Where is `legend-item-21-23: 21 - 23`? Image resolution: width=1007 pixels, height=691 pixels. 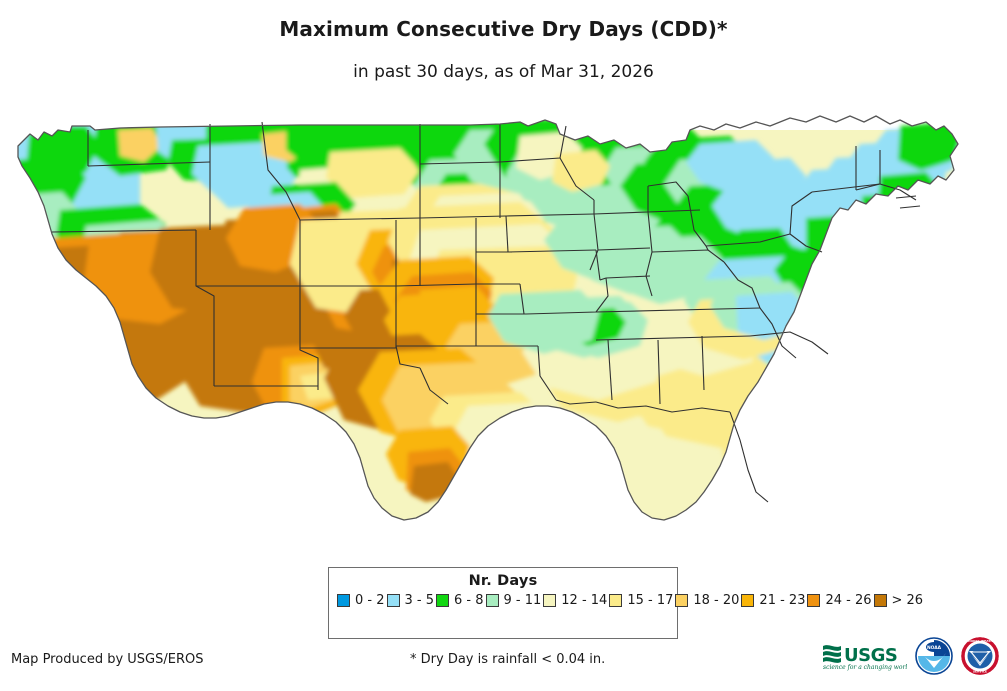
legend-item-21-23: 21 - 23 is located at coordinates (773, 600).